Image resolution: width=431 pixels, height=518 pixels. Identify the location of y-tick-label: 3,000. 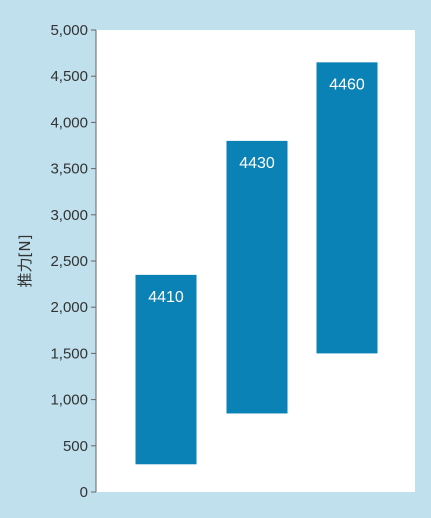
(69, 215).